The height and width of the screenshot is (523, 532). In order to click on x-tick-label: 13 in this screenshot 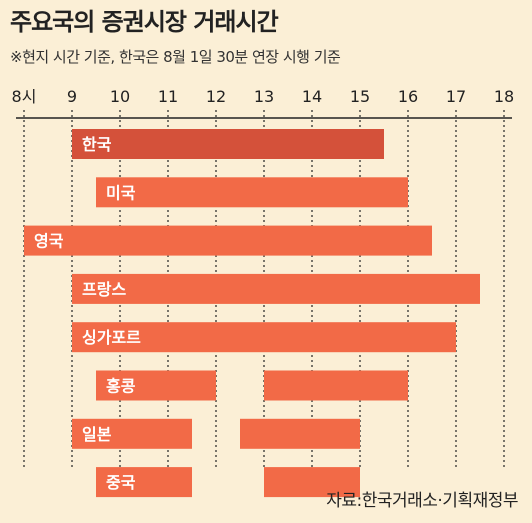, I will do `click(264, 96)`.